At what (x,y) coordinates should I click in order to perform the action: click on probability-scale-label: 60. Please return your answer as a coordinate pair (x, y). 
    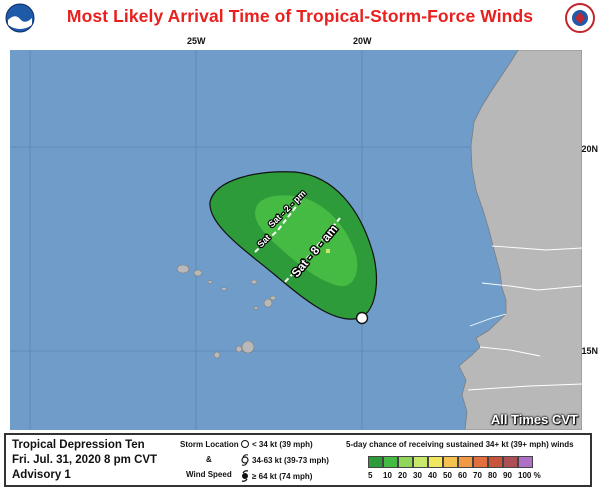
    Looking at the image, I should click on (462, 475).